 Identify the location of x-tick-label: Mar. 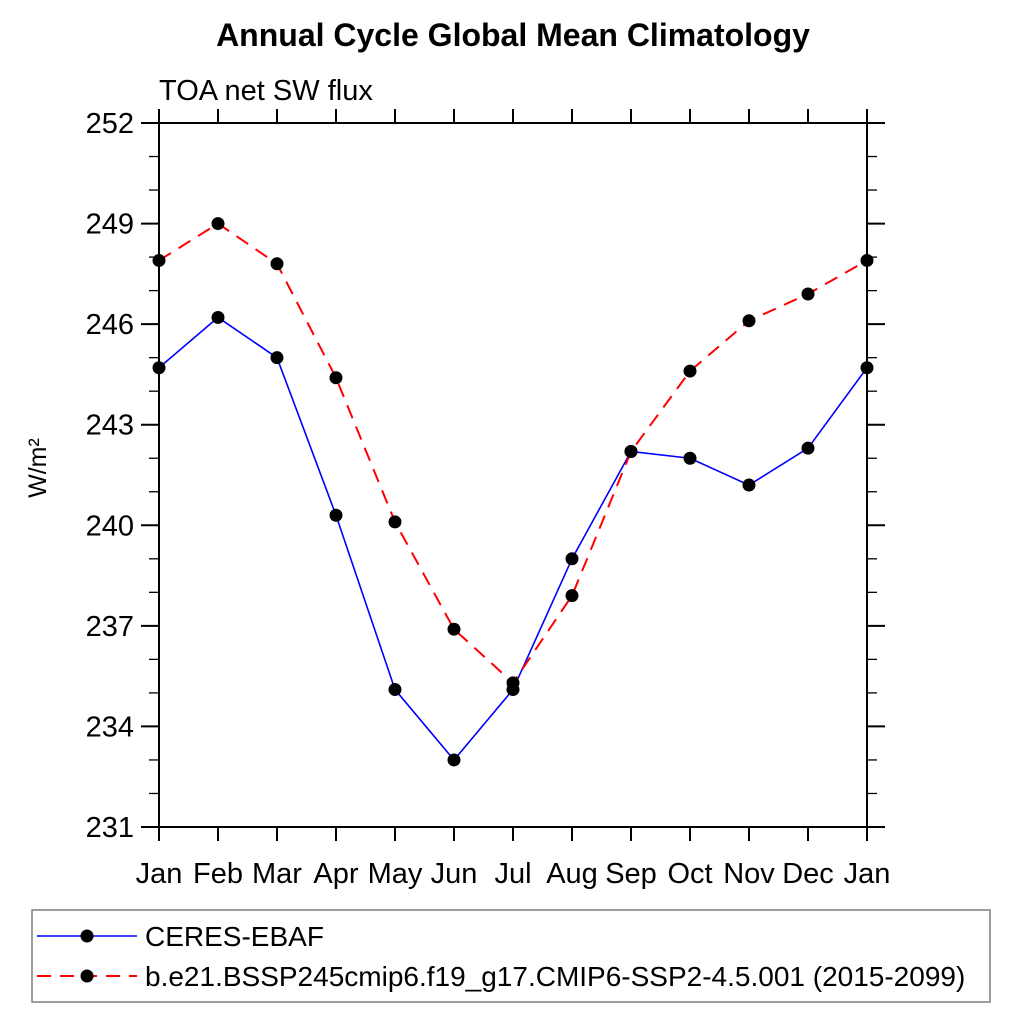
(277, 874).